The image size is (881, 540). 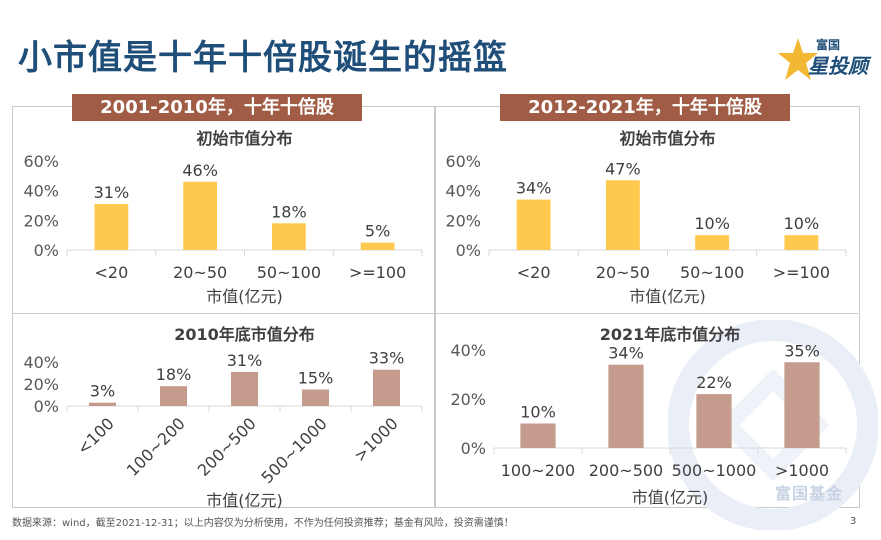 I want to click on brand-logo: 富国 星投顾, so click(x=823, y=60).